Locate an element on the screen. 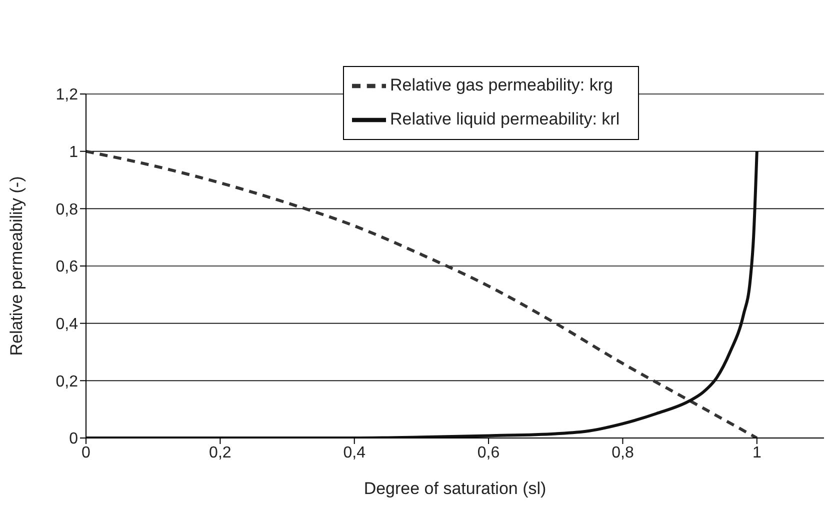  x-axis-title: Degree of saturation (sl) is located at coordinates (455, 488).